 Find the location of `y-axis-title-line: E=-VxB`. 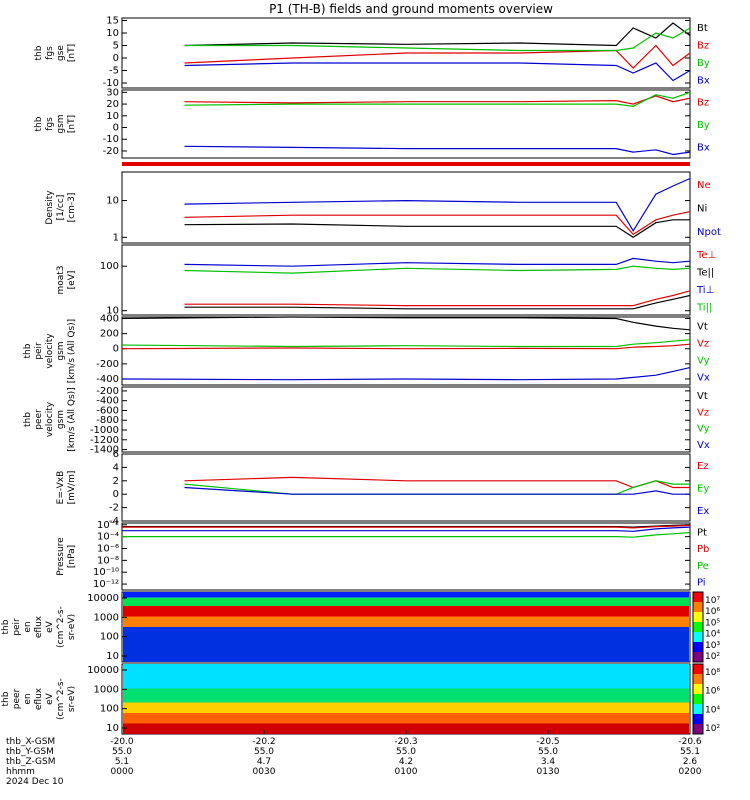

y-axis-title-line: E=-VxB is located at coordinates (61, 488).